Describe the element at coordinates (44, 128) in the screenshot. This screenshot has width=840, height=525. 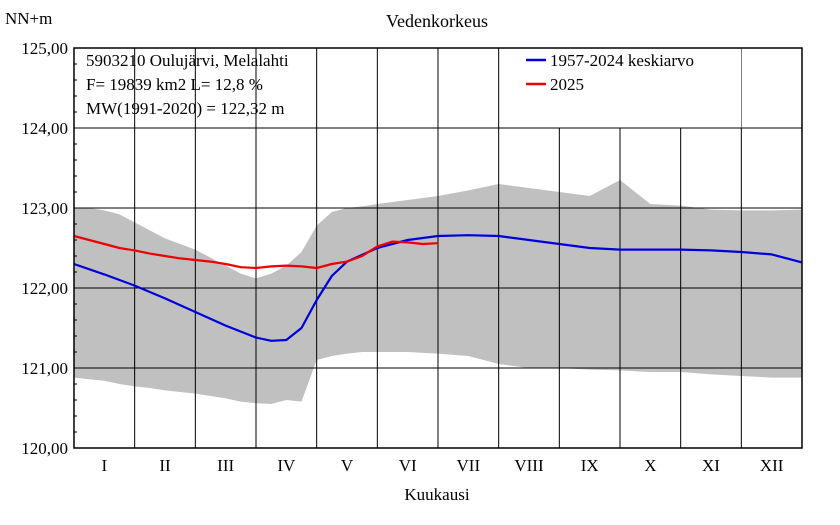
I see `y-tick-label-4: 124,00` at that location.